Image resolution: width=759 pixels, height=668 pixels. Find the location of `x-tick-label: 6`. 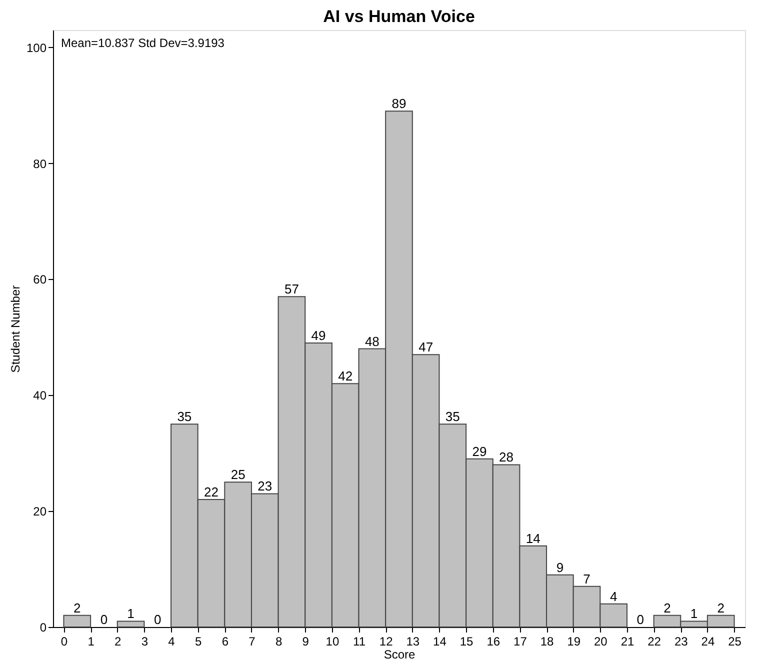

x-tick-label: 6 is located at coordinates (225, 641).